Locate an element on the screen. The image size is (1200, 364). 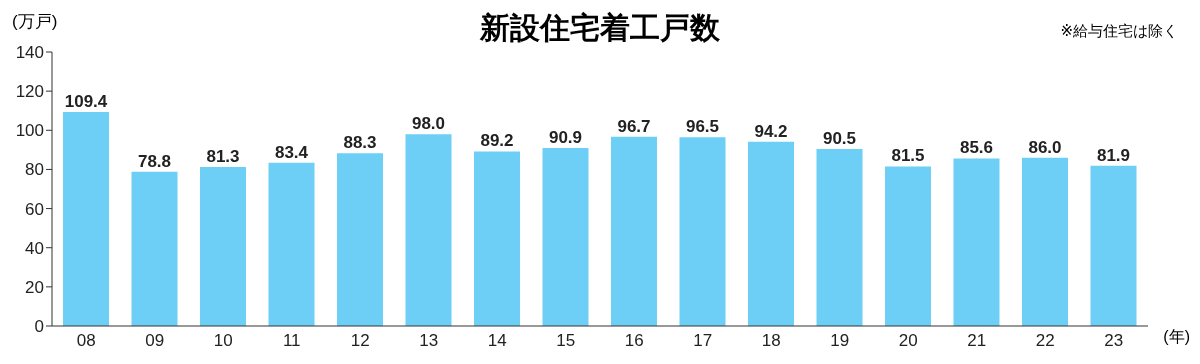
data-label: 86.0 is located at coordinates (1045, 147).